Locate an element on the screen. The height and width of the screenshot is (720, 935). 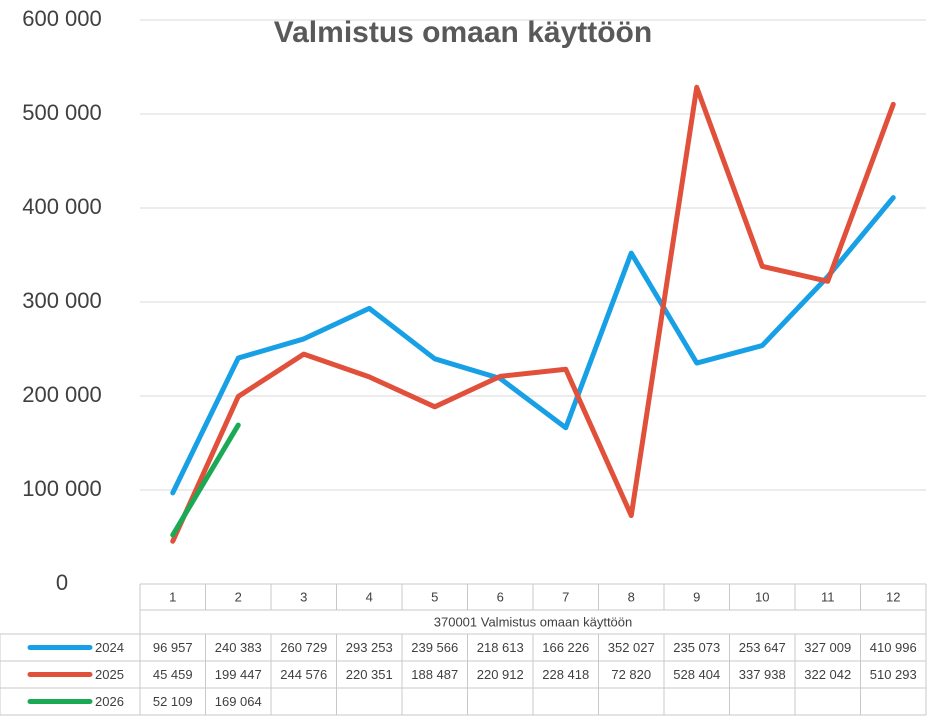
value-label: 188 487 is located at coordinates (434, 674).